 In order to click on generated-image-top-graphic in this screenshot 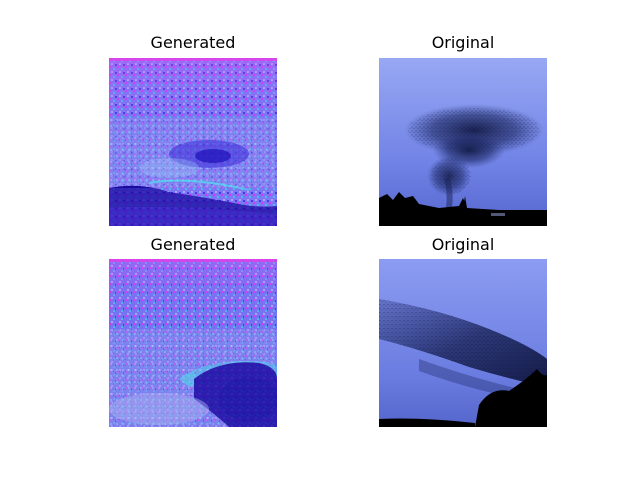, I will do `click(193, 142)`.